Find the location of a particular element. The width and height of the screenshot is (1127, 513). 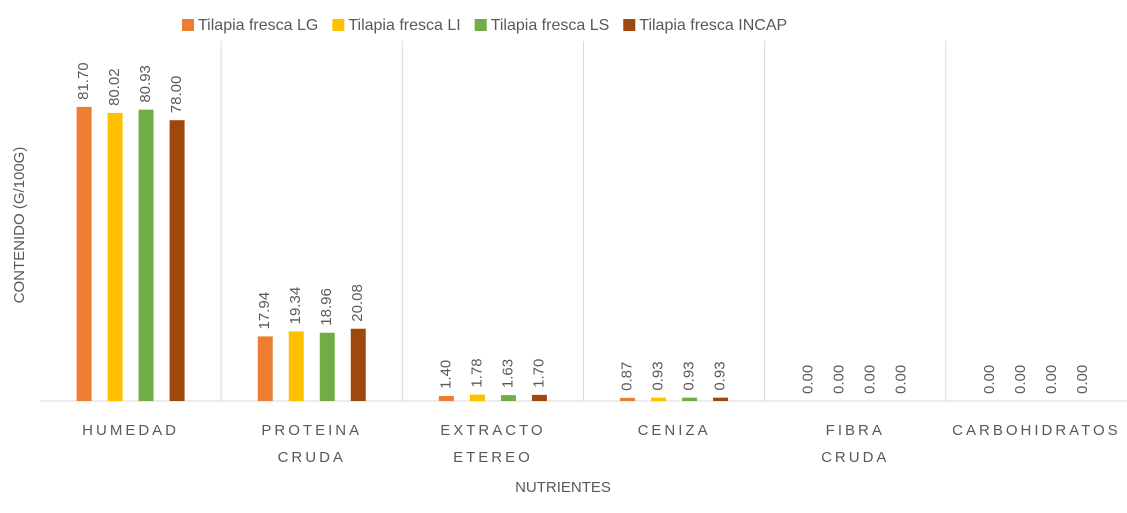

legend-label: Tilapia fresca LS is located at coordinates (550, 25).